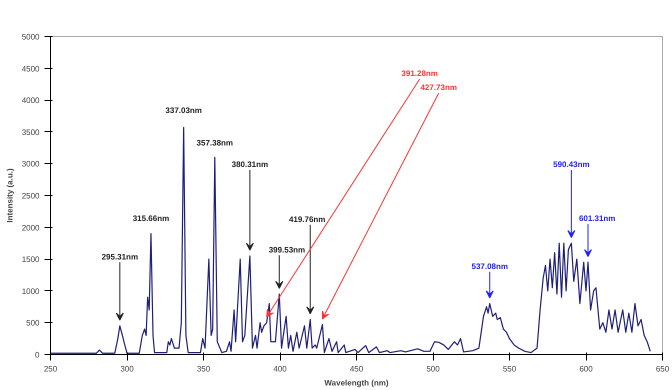 The image size is (672, 390). Describe the element at coordinates (31, 101) in the screenshot. I see `y-tick-label: 4000` at that location.